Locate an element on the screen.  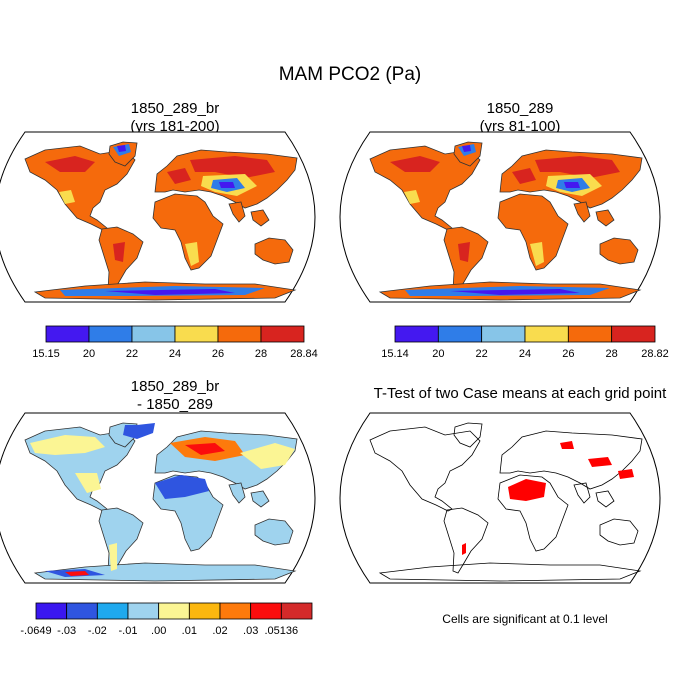
panel-2-title: 1850_289 (yrs 81-100) is located at coordinates (520, 118).